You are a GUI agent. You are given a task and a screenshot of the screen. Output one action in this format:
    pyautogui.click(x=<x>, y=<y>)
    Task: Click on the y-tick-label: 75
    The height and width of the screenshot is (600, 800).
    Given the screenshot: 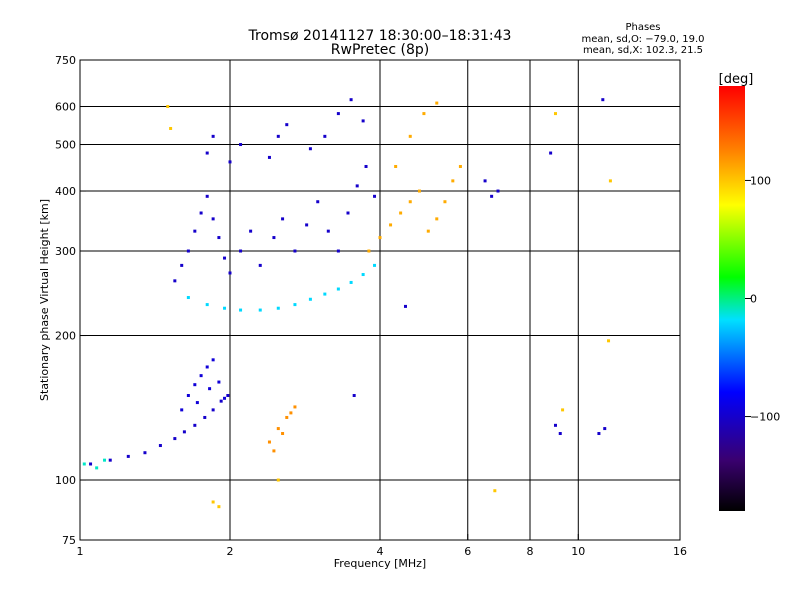 What is the action you would take?
    pyautogui.click(x=69, y=540)
    